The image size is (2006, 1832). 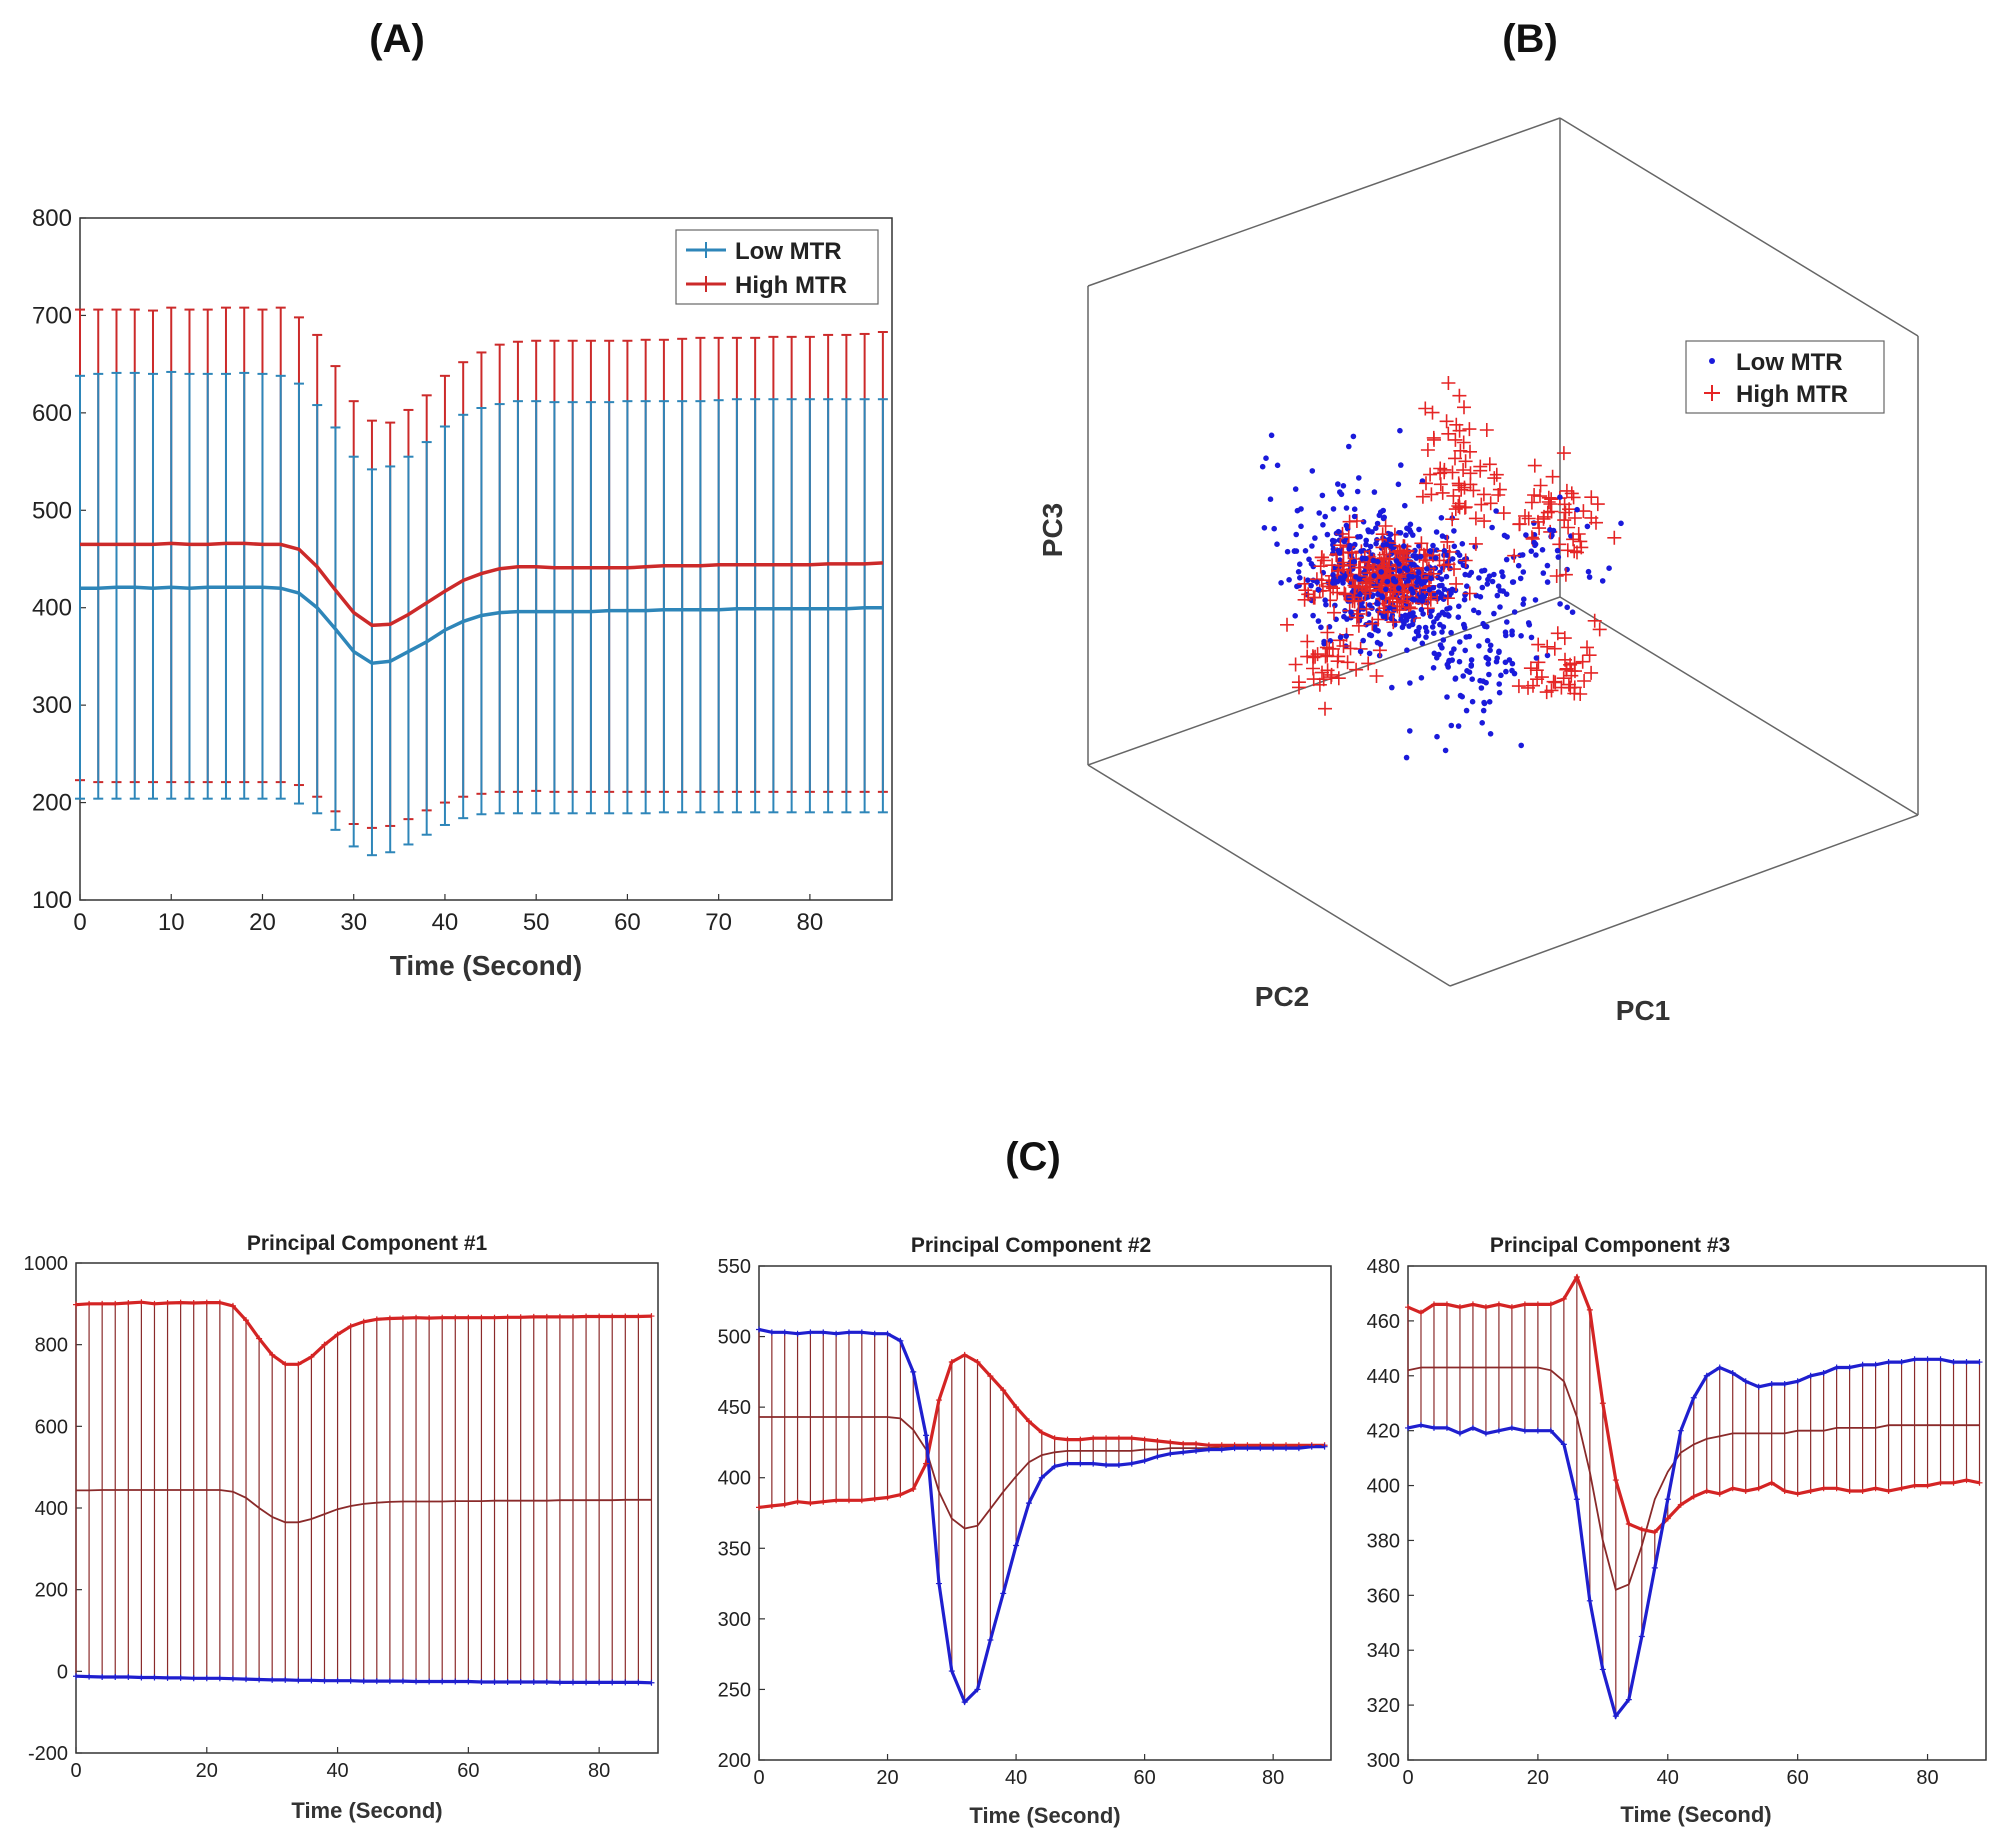 What do you see at coordinates (777, 267) in the screenshot?
I see `chart-a-legend: Low MTR High MTR` at bounding box center [777, 267].